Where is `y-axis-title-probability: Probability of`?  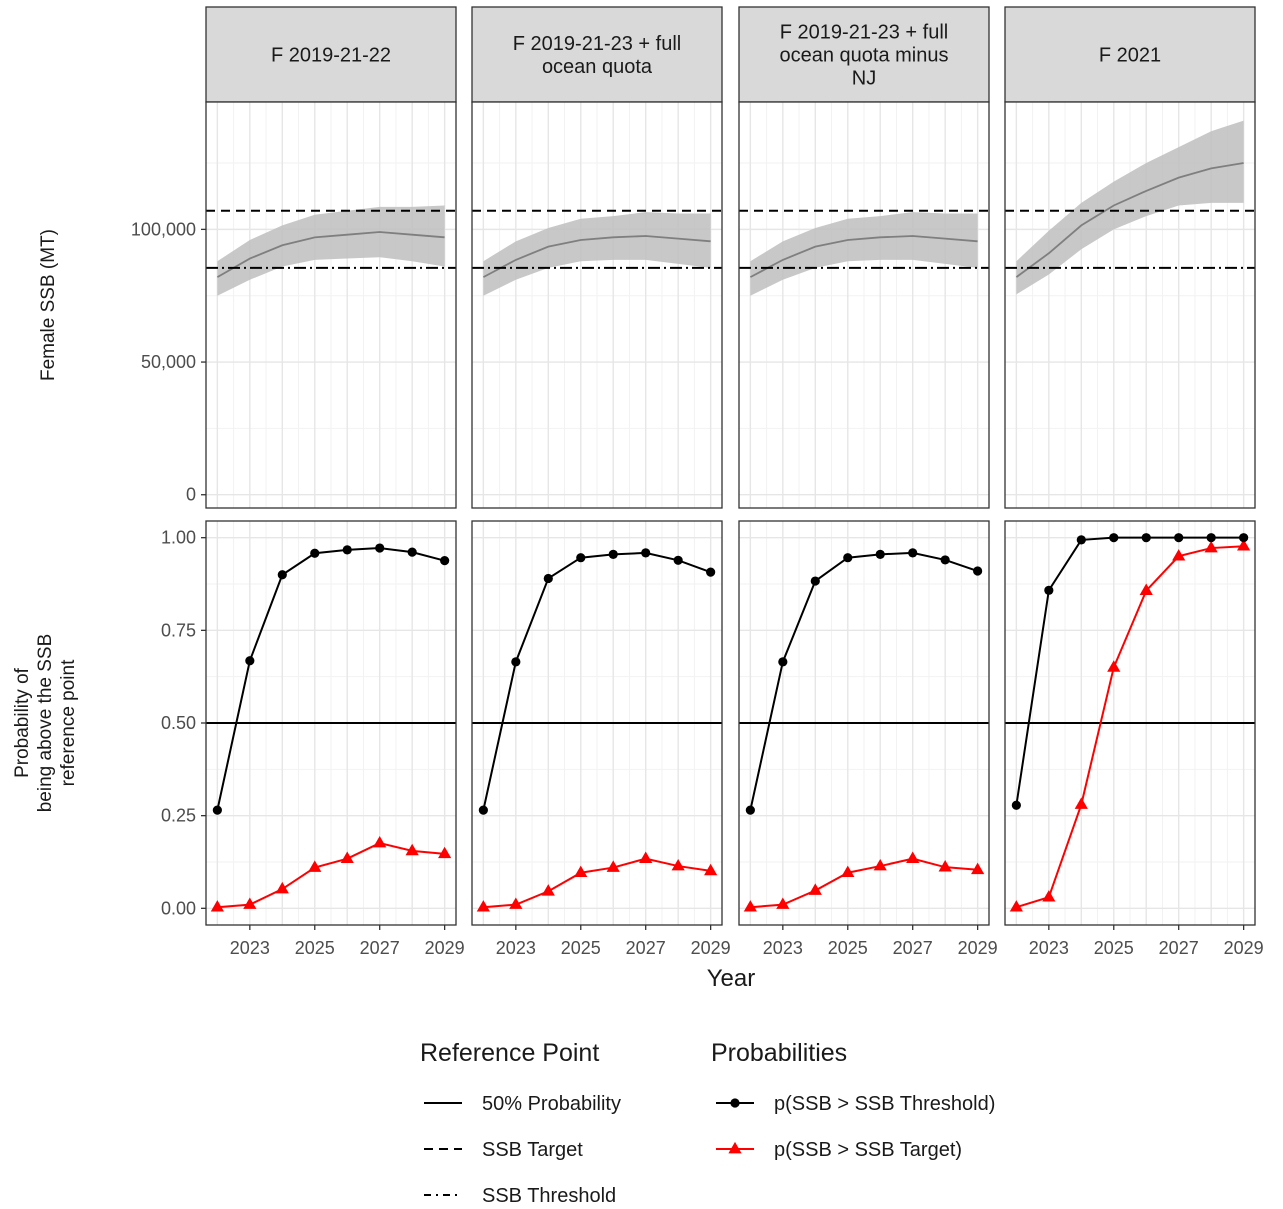 y-axis-title-probability: Probability of is located at coordinates (22, 722).